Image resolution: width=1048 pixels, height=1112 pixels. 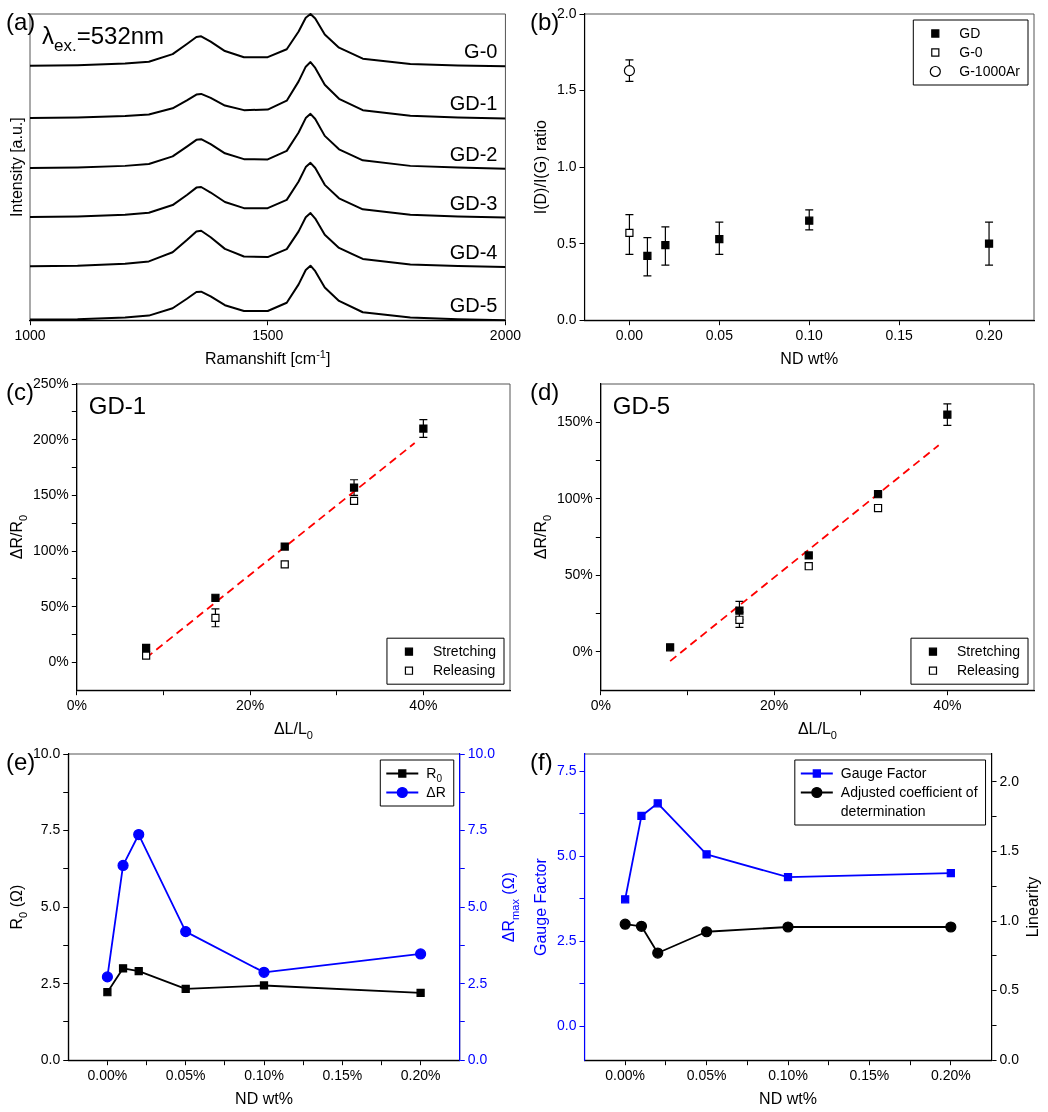 What do you see at coordinates (464, 651) in the screenshot?
I see `legend-label: Stretching` at bounding box center [464, 651].